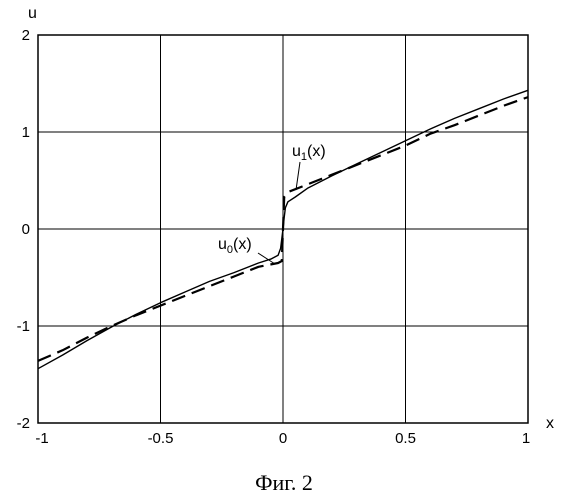 The width and height of the screenshot is (567, 500). Describe the element at coordinates (23, 423) in the screenshot. I see `y-tick-label: -2` at that location.